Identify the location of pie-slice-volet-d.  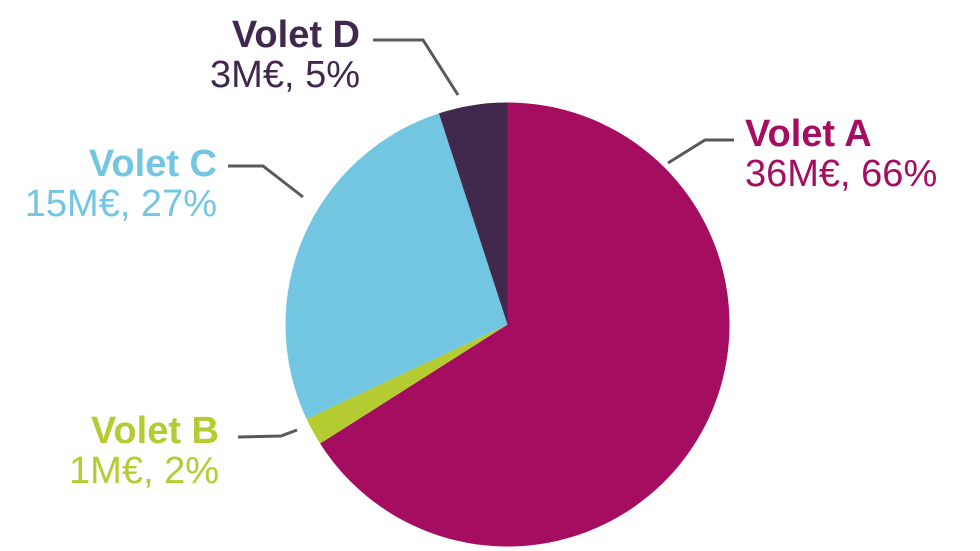
(473, 213).